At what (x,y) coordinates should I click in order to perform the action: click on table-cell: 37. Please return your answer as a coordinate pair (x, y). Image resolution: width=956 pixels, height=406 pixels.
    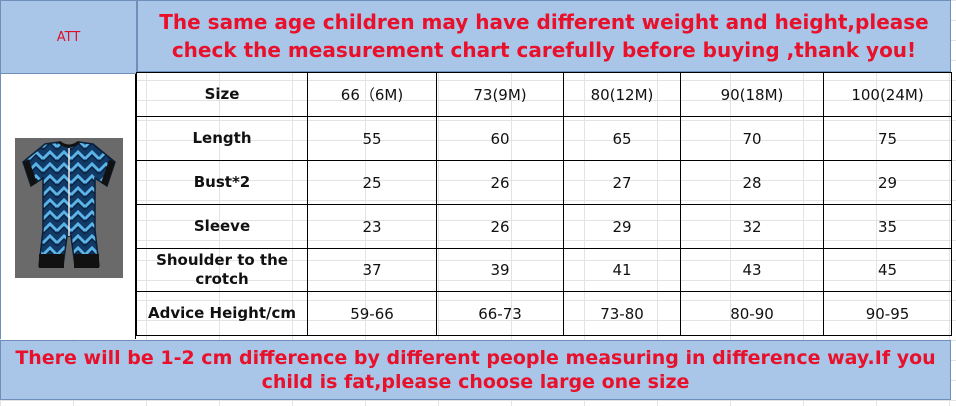
    Looking at the image, I should click on (372, 270).